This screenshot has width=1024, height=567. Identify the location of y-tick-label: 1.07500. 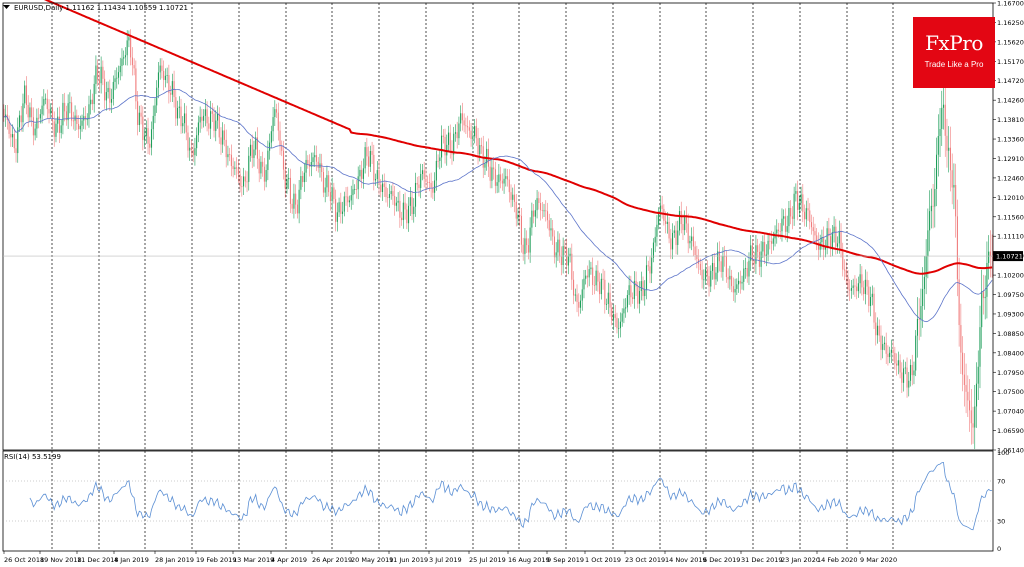
(1010, 392).